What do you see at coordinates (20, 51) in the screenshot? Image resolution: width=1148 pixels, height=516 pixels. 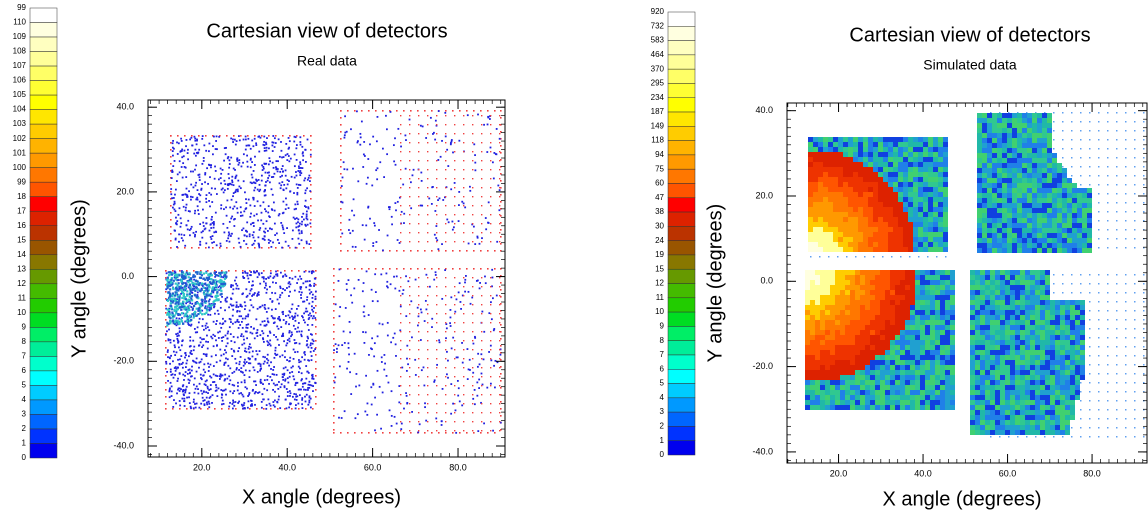 I see `color-label: 108` at bounding box center [20, 51].